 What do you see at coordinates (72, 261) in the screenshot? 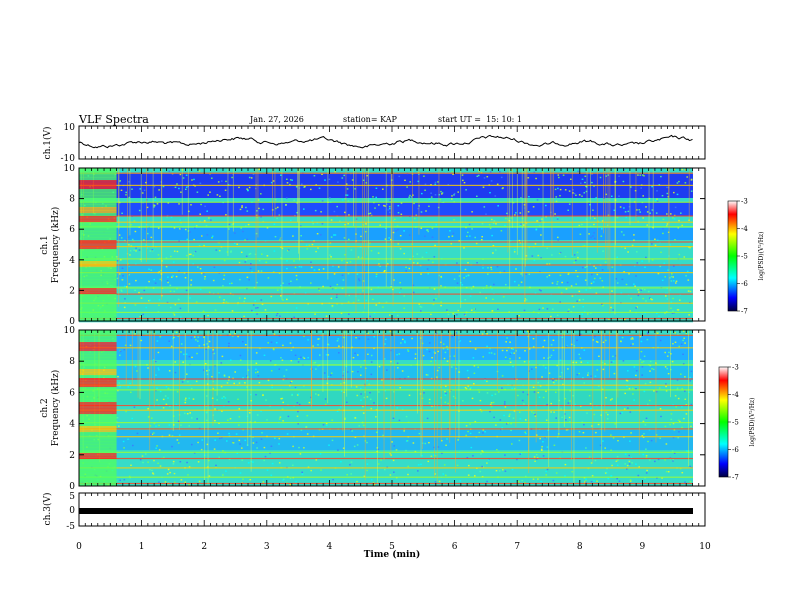
I see `ch1-spec-ytick-label: 4` at bounding box center [72, 261].